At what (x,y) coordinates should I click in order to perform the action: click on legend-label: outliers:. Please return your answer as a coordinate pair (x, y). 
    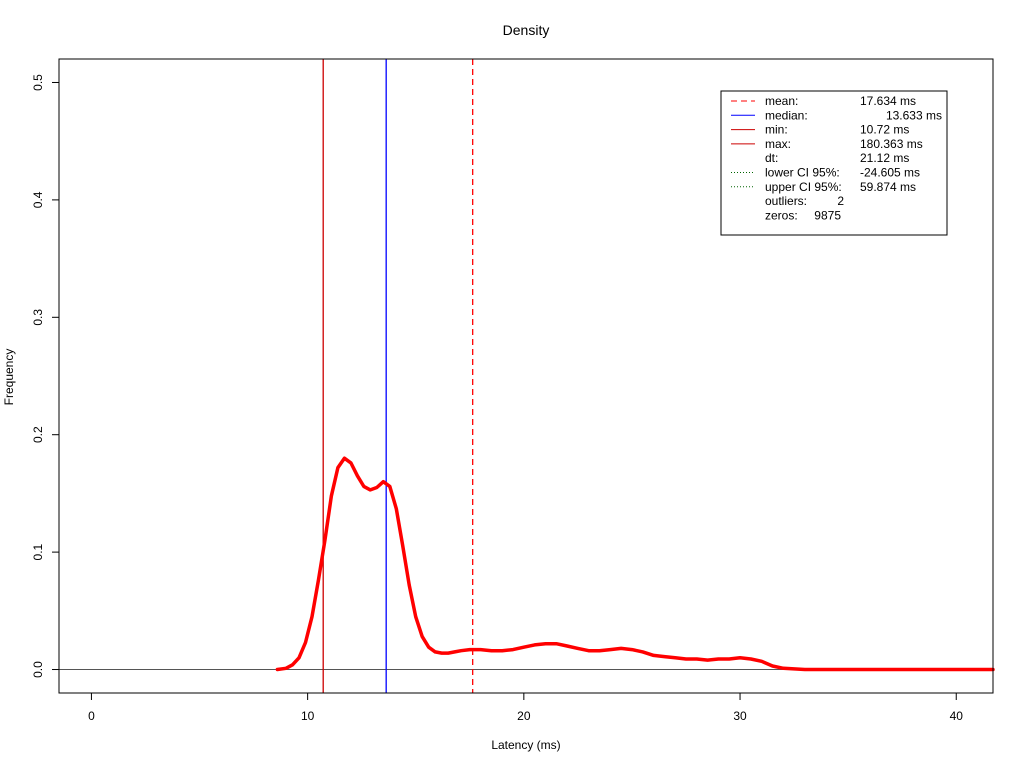
    Looking at the image, I should click on (786, 201).